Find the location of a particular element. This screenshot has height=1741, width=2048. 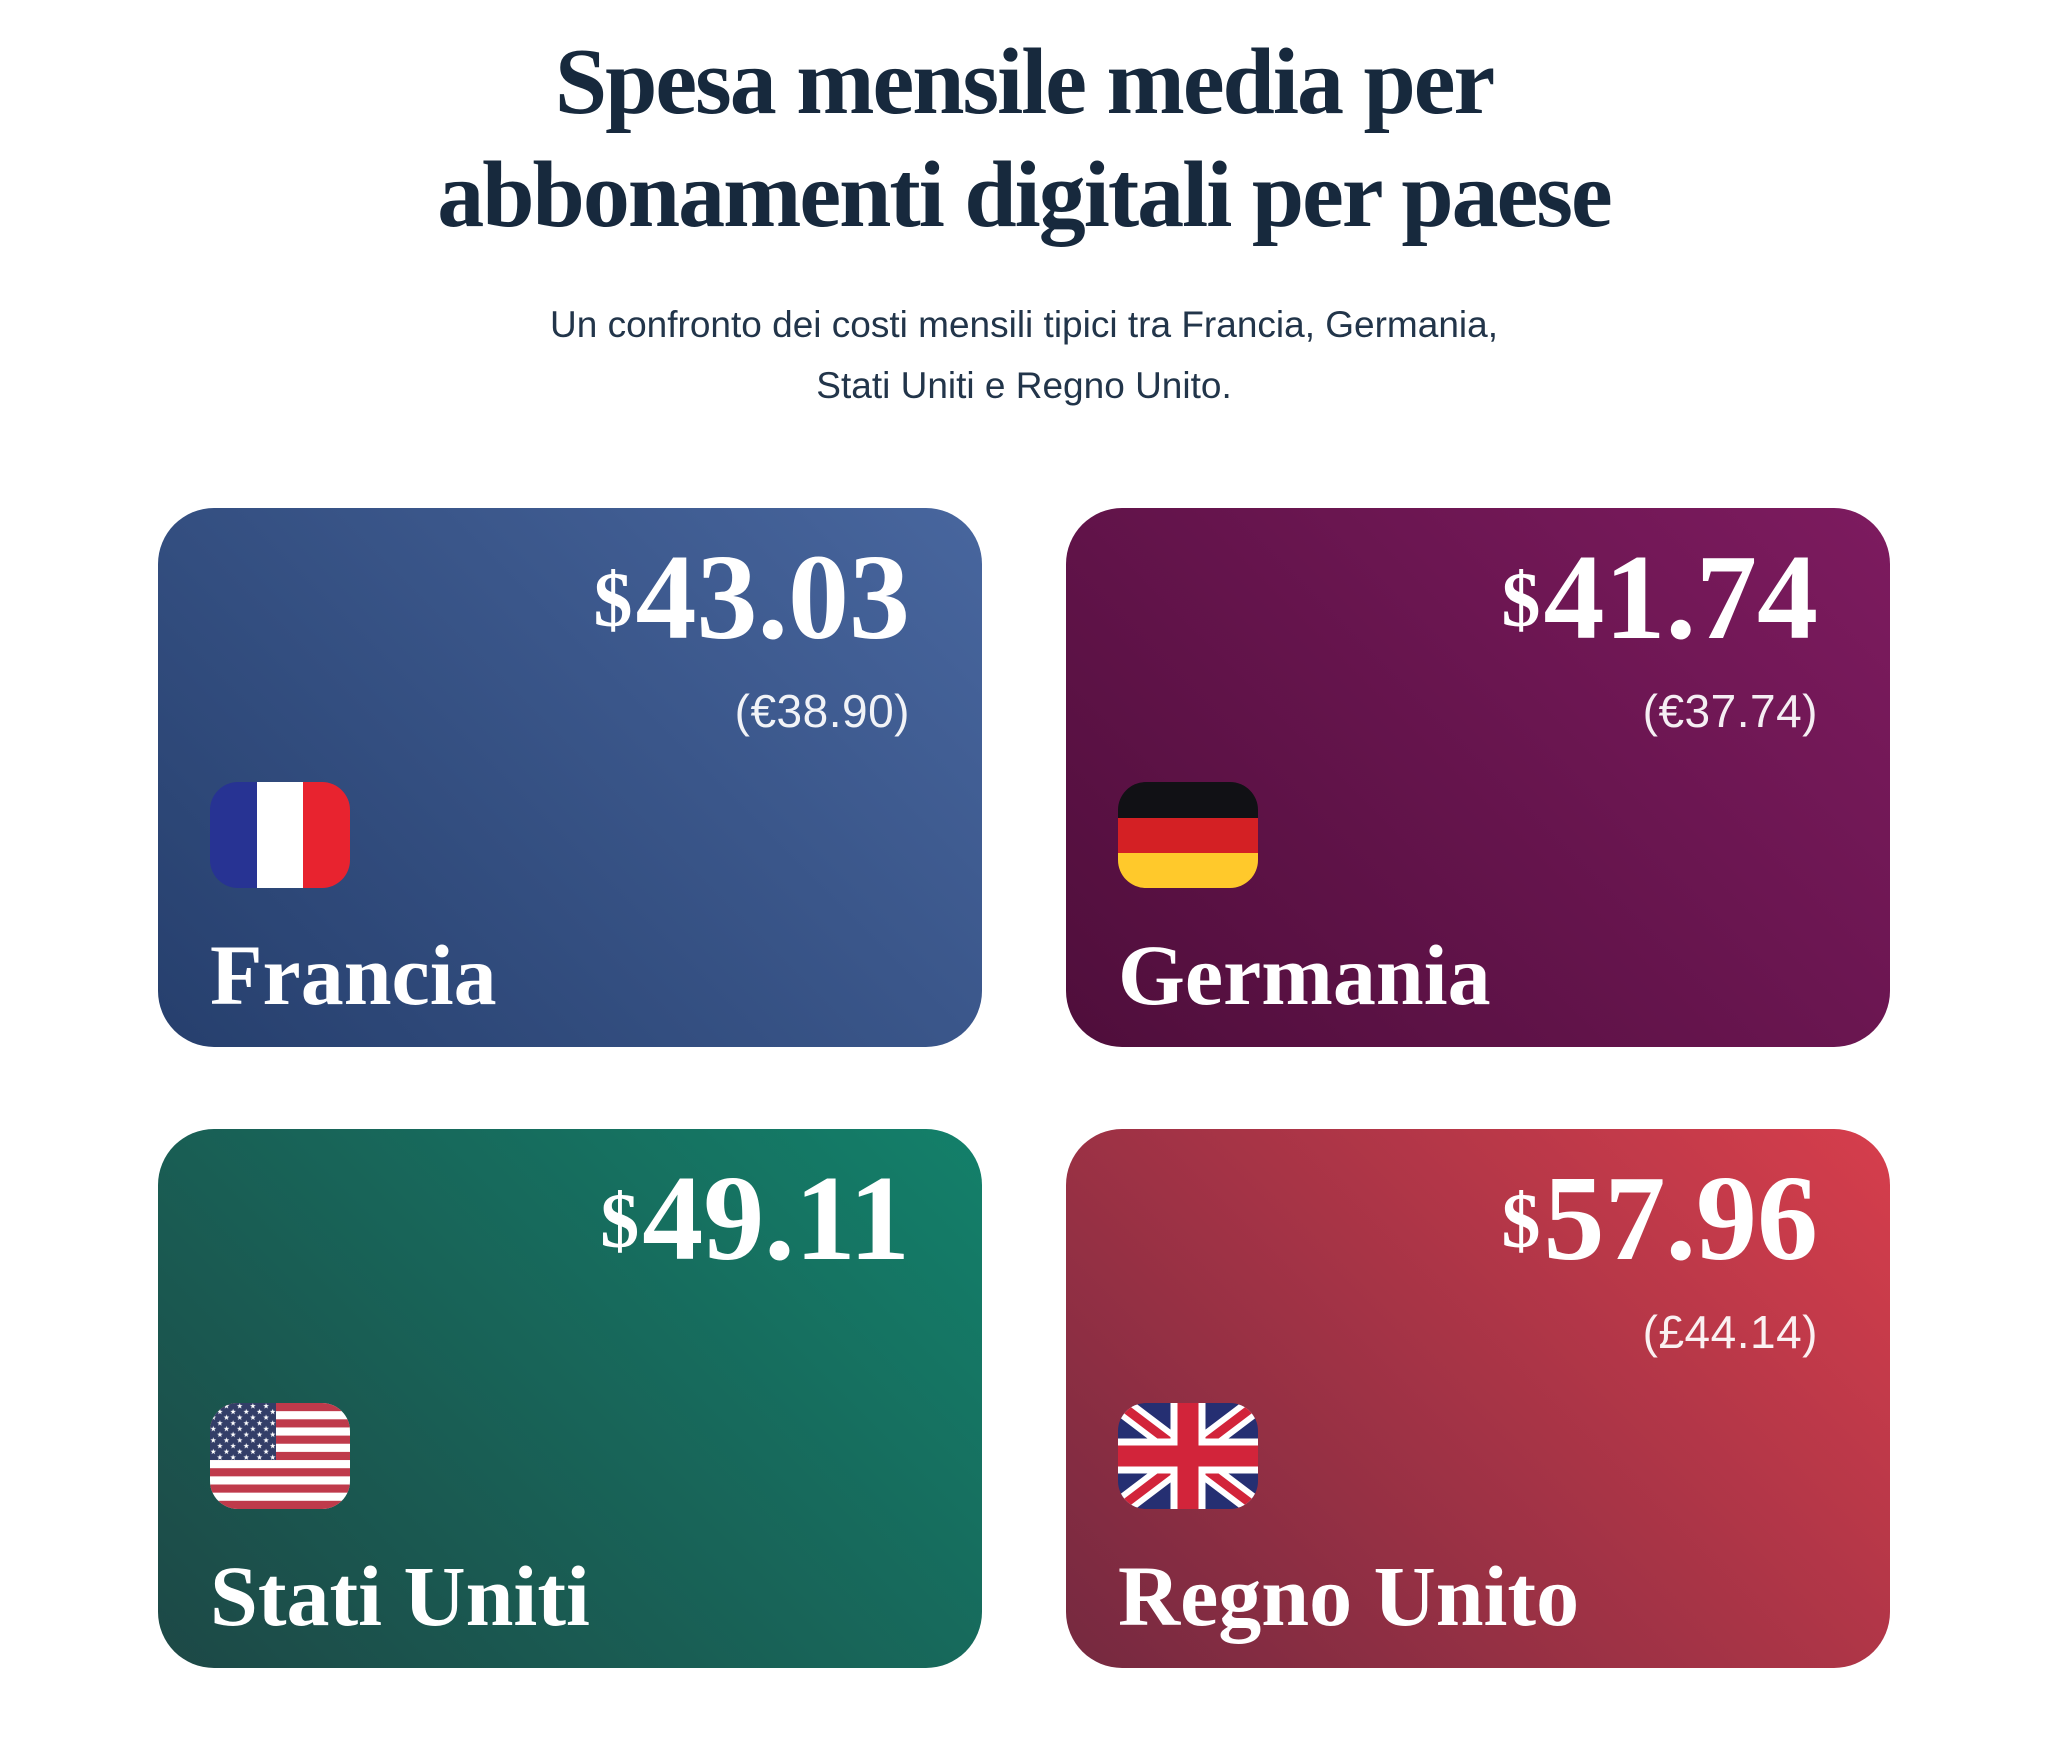

card-germania: $41.74 (€37.74) Germania is located at coordinates (1478, 777).